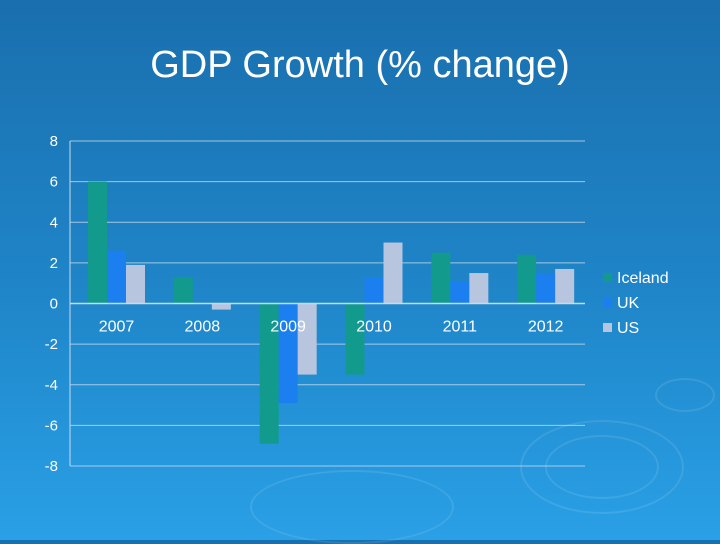  Describe the element at coordinates (643, 278) in the screenshot. I see `legend-label-iceland: Iceland` at that location.